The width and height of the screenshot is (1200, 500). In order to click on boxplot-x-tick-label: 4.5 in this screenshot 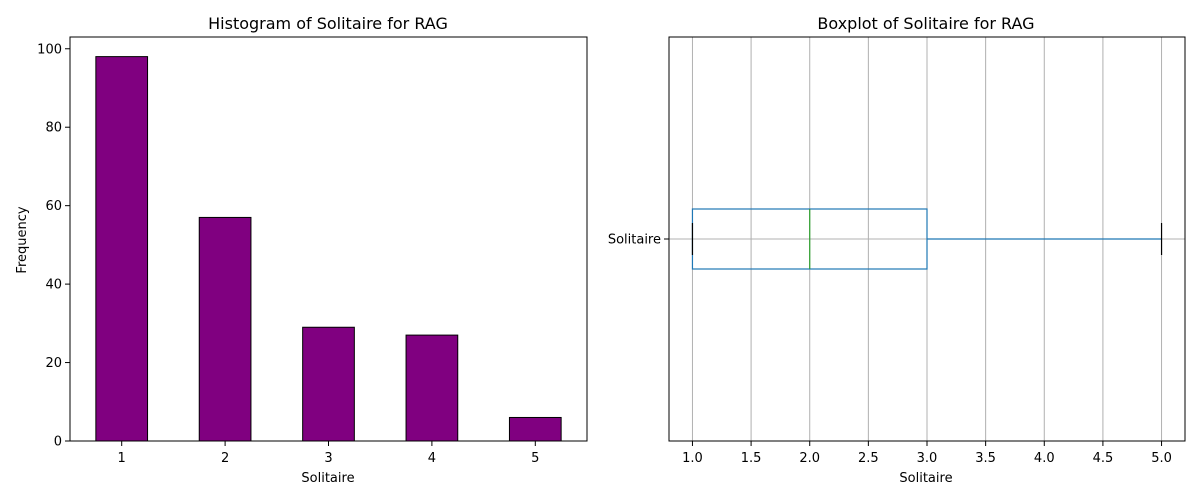, I will do `click(1103, 458)`.